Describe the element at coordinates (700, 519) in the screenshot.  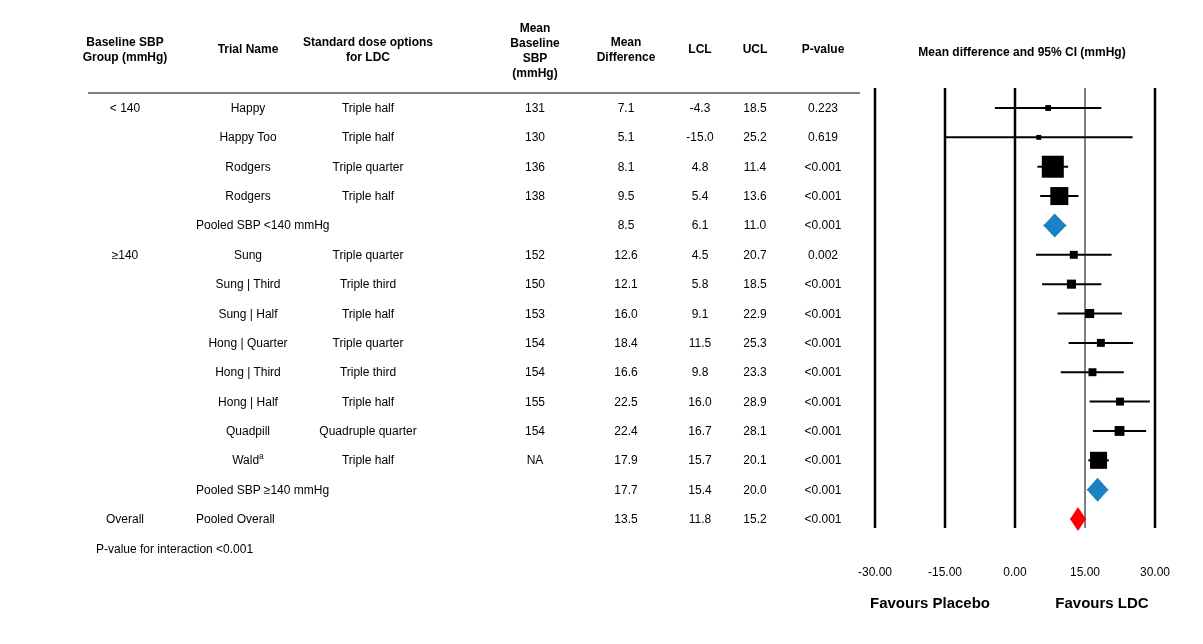
I see `text: 11.8` at that location.